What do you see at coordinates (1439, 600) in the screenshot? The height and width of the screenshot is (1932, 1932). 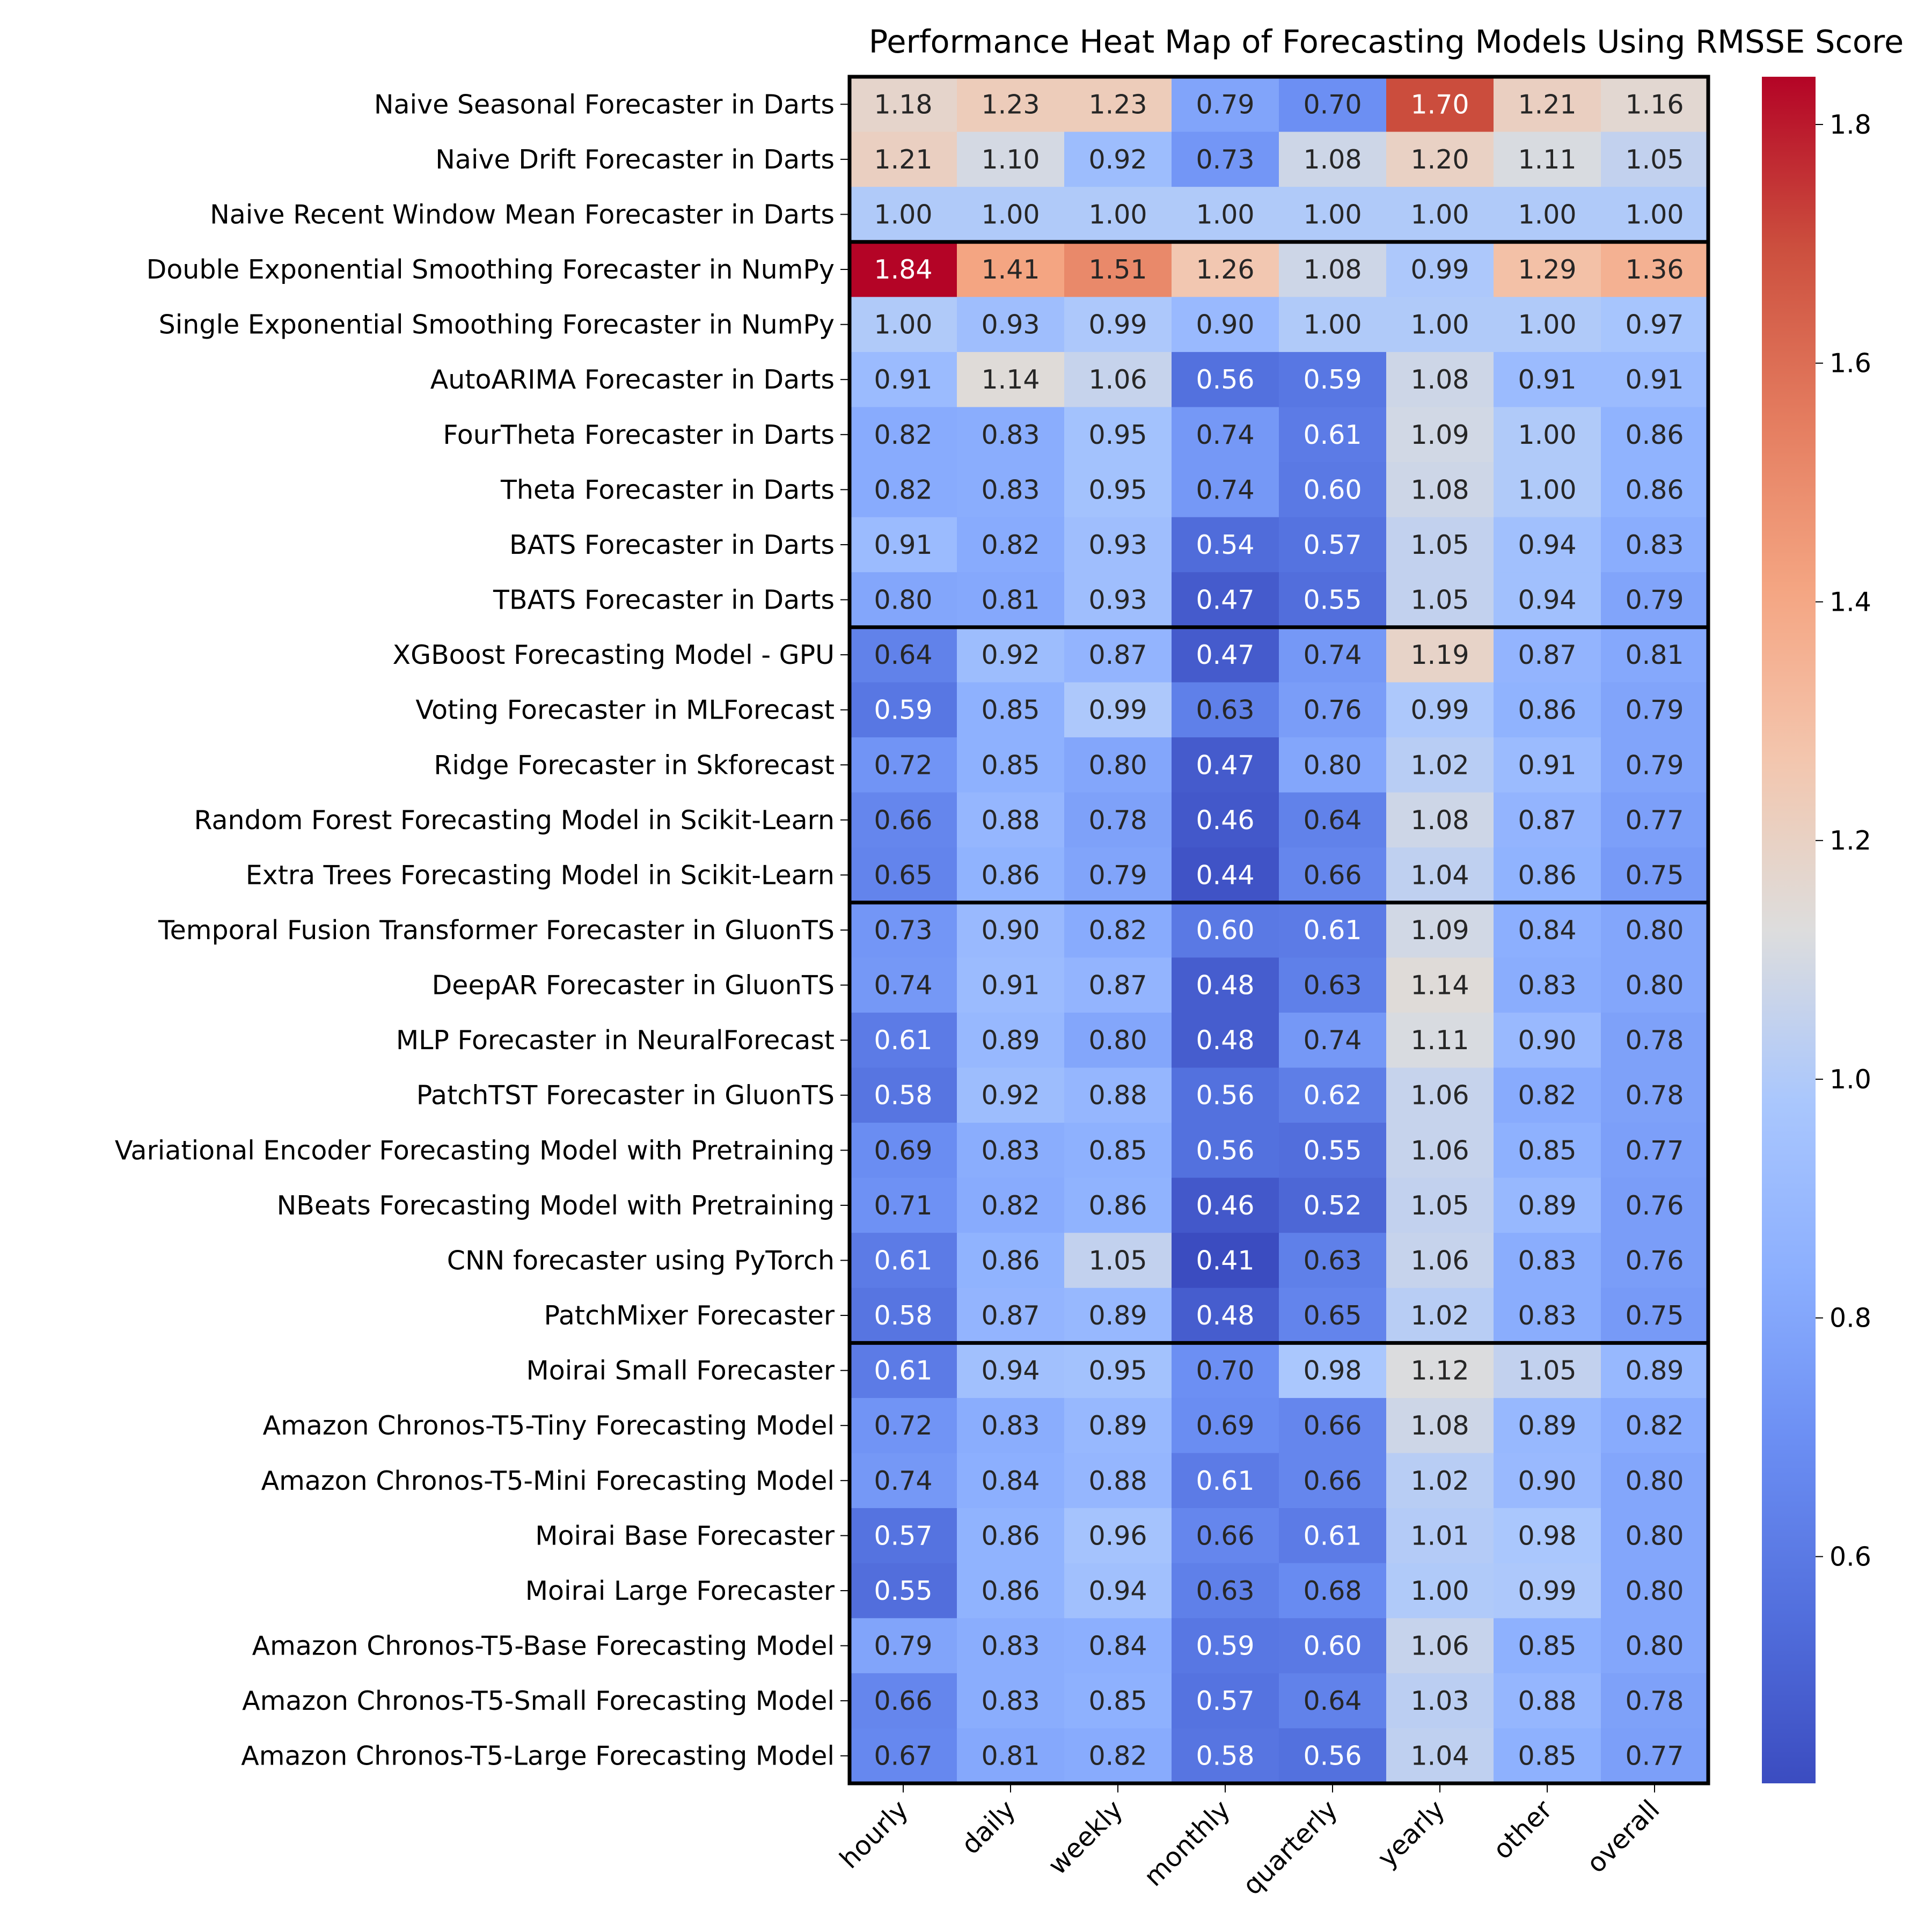 I see `cell-value-label: 1.05` at bounding box center [1439, 600].